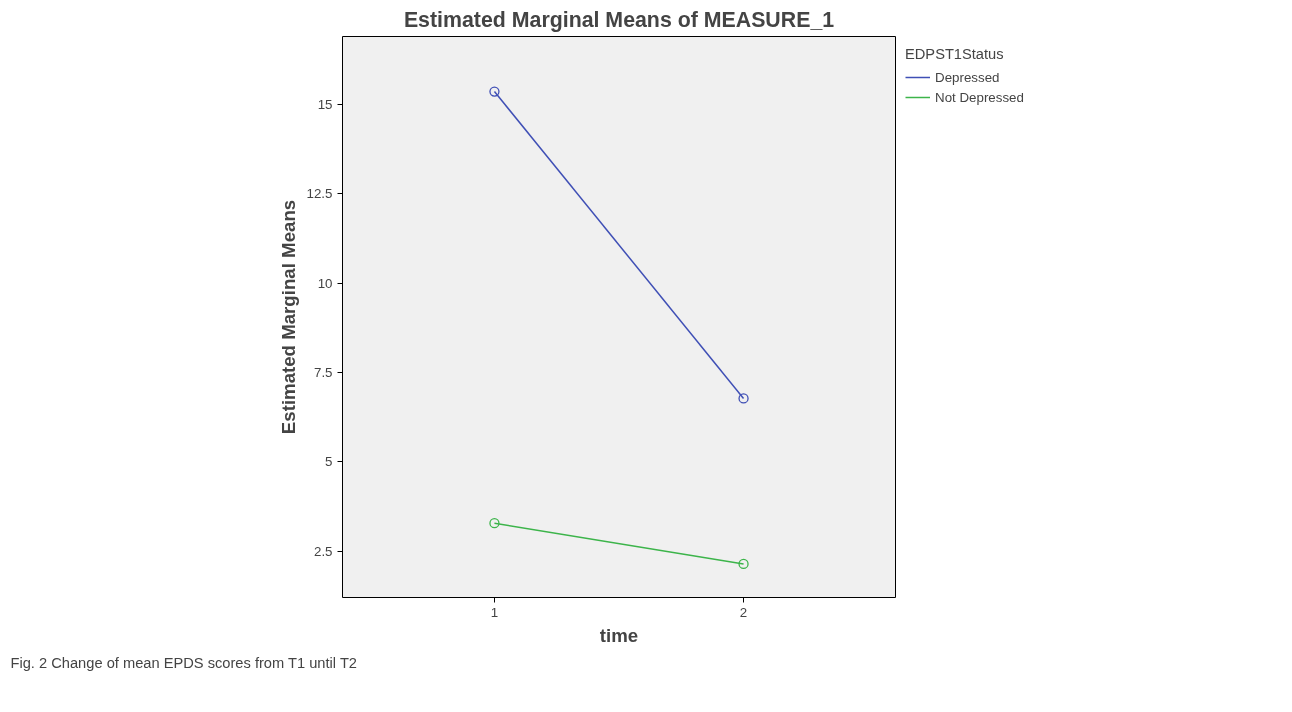 The width and height of the screenshot is (1292, 712). Describe the element at coordinates (183, 662) in the screenshot. I see `caption: Fig. 2 Change of mean EPDS scores from T1 until T2` at that location.